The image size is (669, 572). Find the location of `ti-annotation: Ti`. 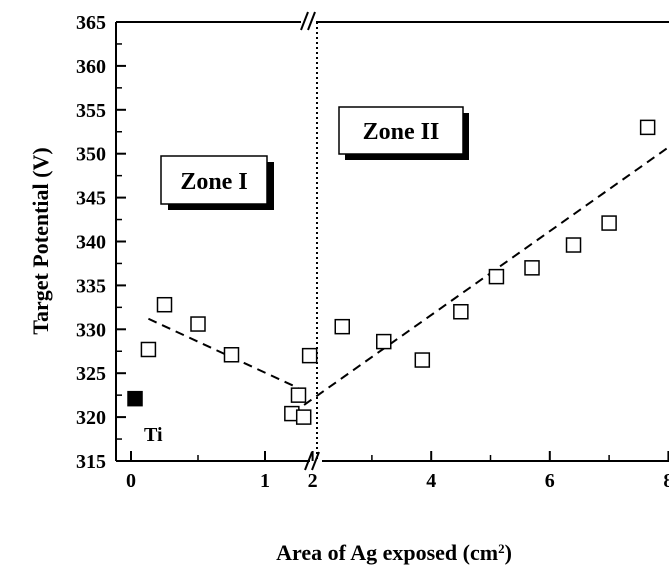

ti-annotation: Ti is located at coordinates (153, 435).